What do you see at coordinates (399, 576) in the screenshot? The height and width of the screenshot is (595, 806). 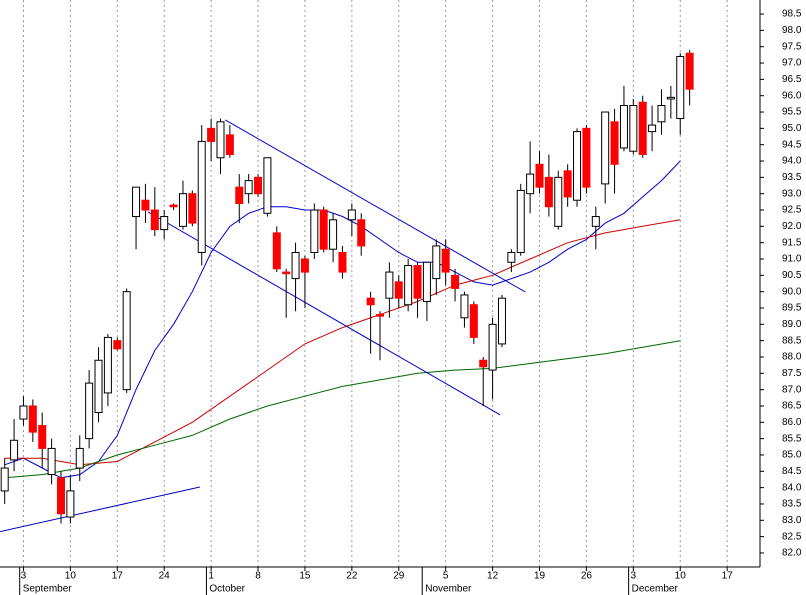 I see `x-tick-label: 29` at bounding box center [399, 576].